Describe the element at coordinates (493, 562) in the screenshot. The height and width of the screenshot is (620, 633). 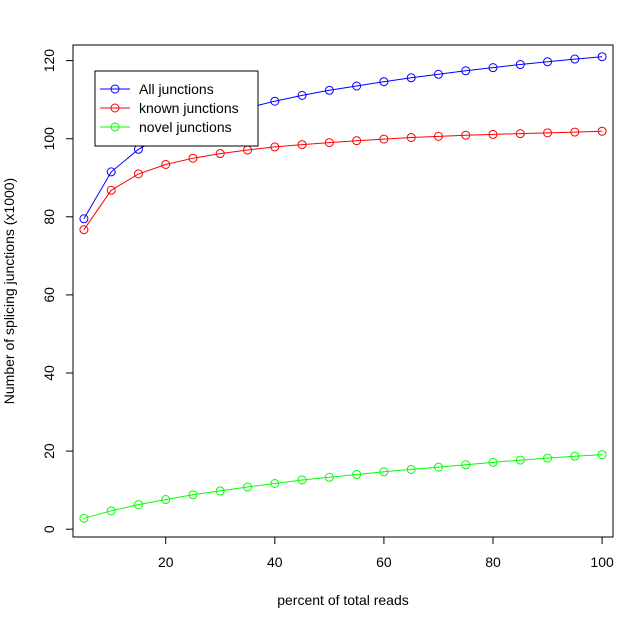
I see `x-tick-label: 80` at that location.